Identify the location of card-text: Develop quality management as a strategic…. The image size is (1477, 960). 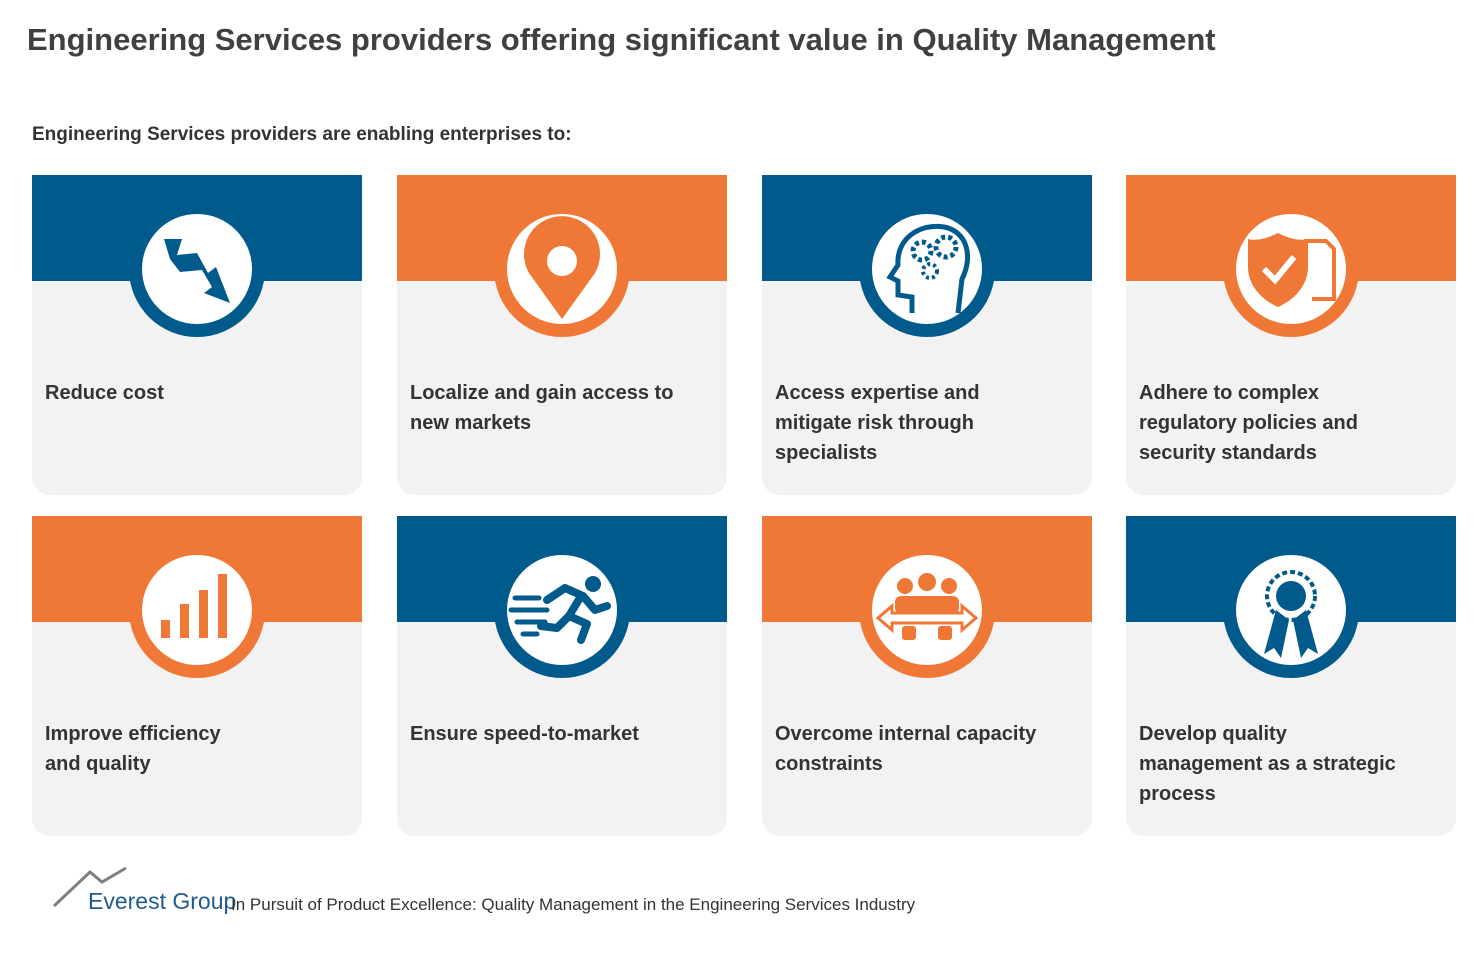
(1267, 764).